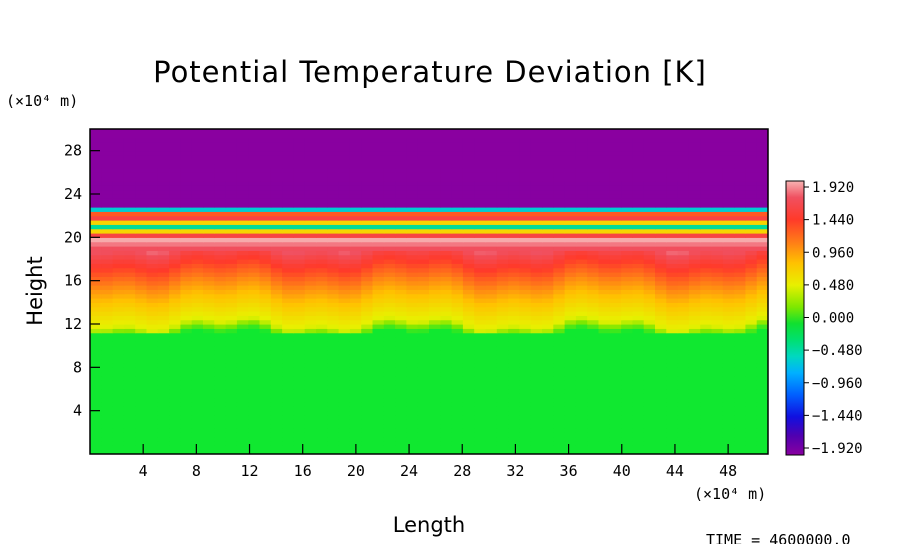 The width and height of the screenshot is (904, 544). I want to click on y-unit-label: (×10⁴ m), so click(42, 101).